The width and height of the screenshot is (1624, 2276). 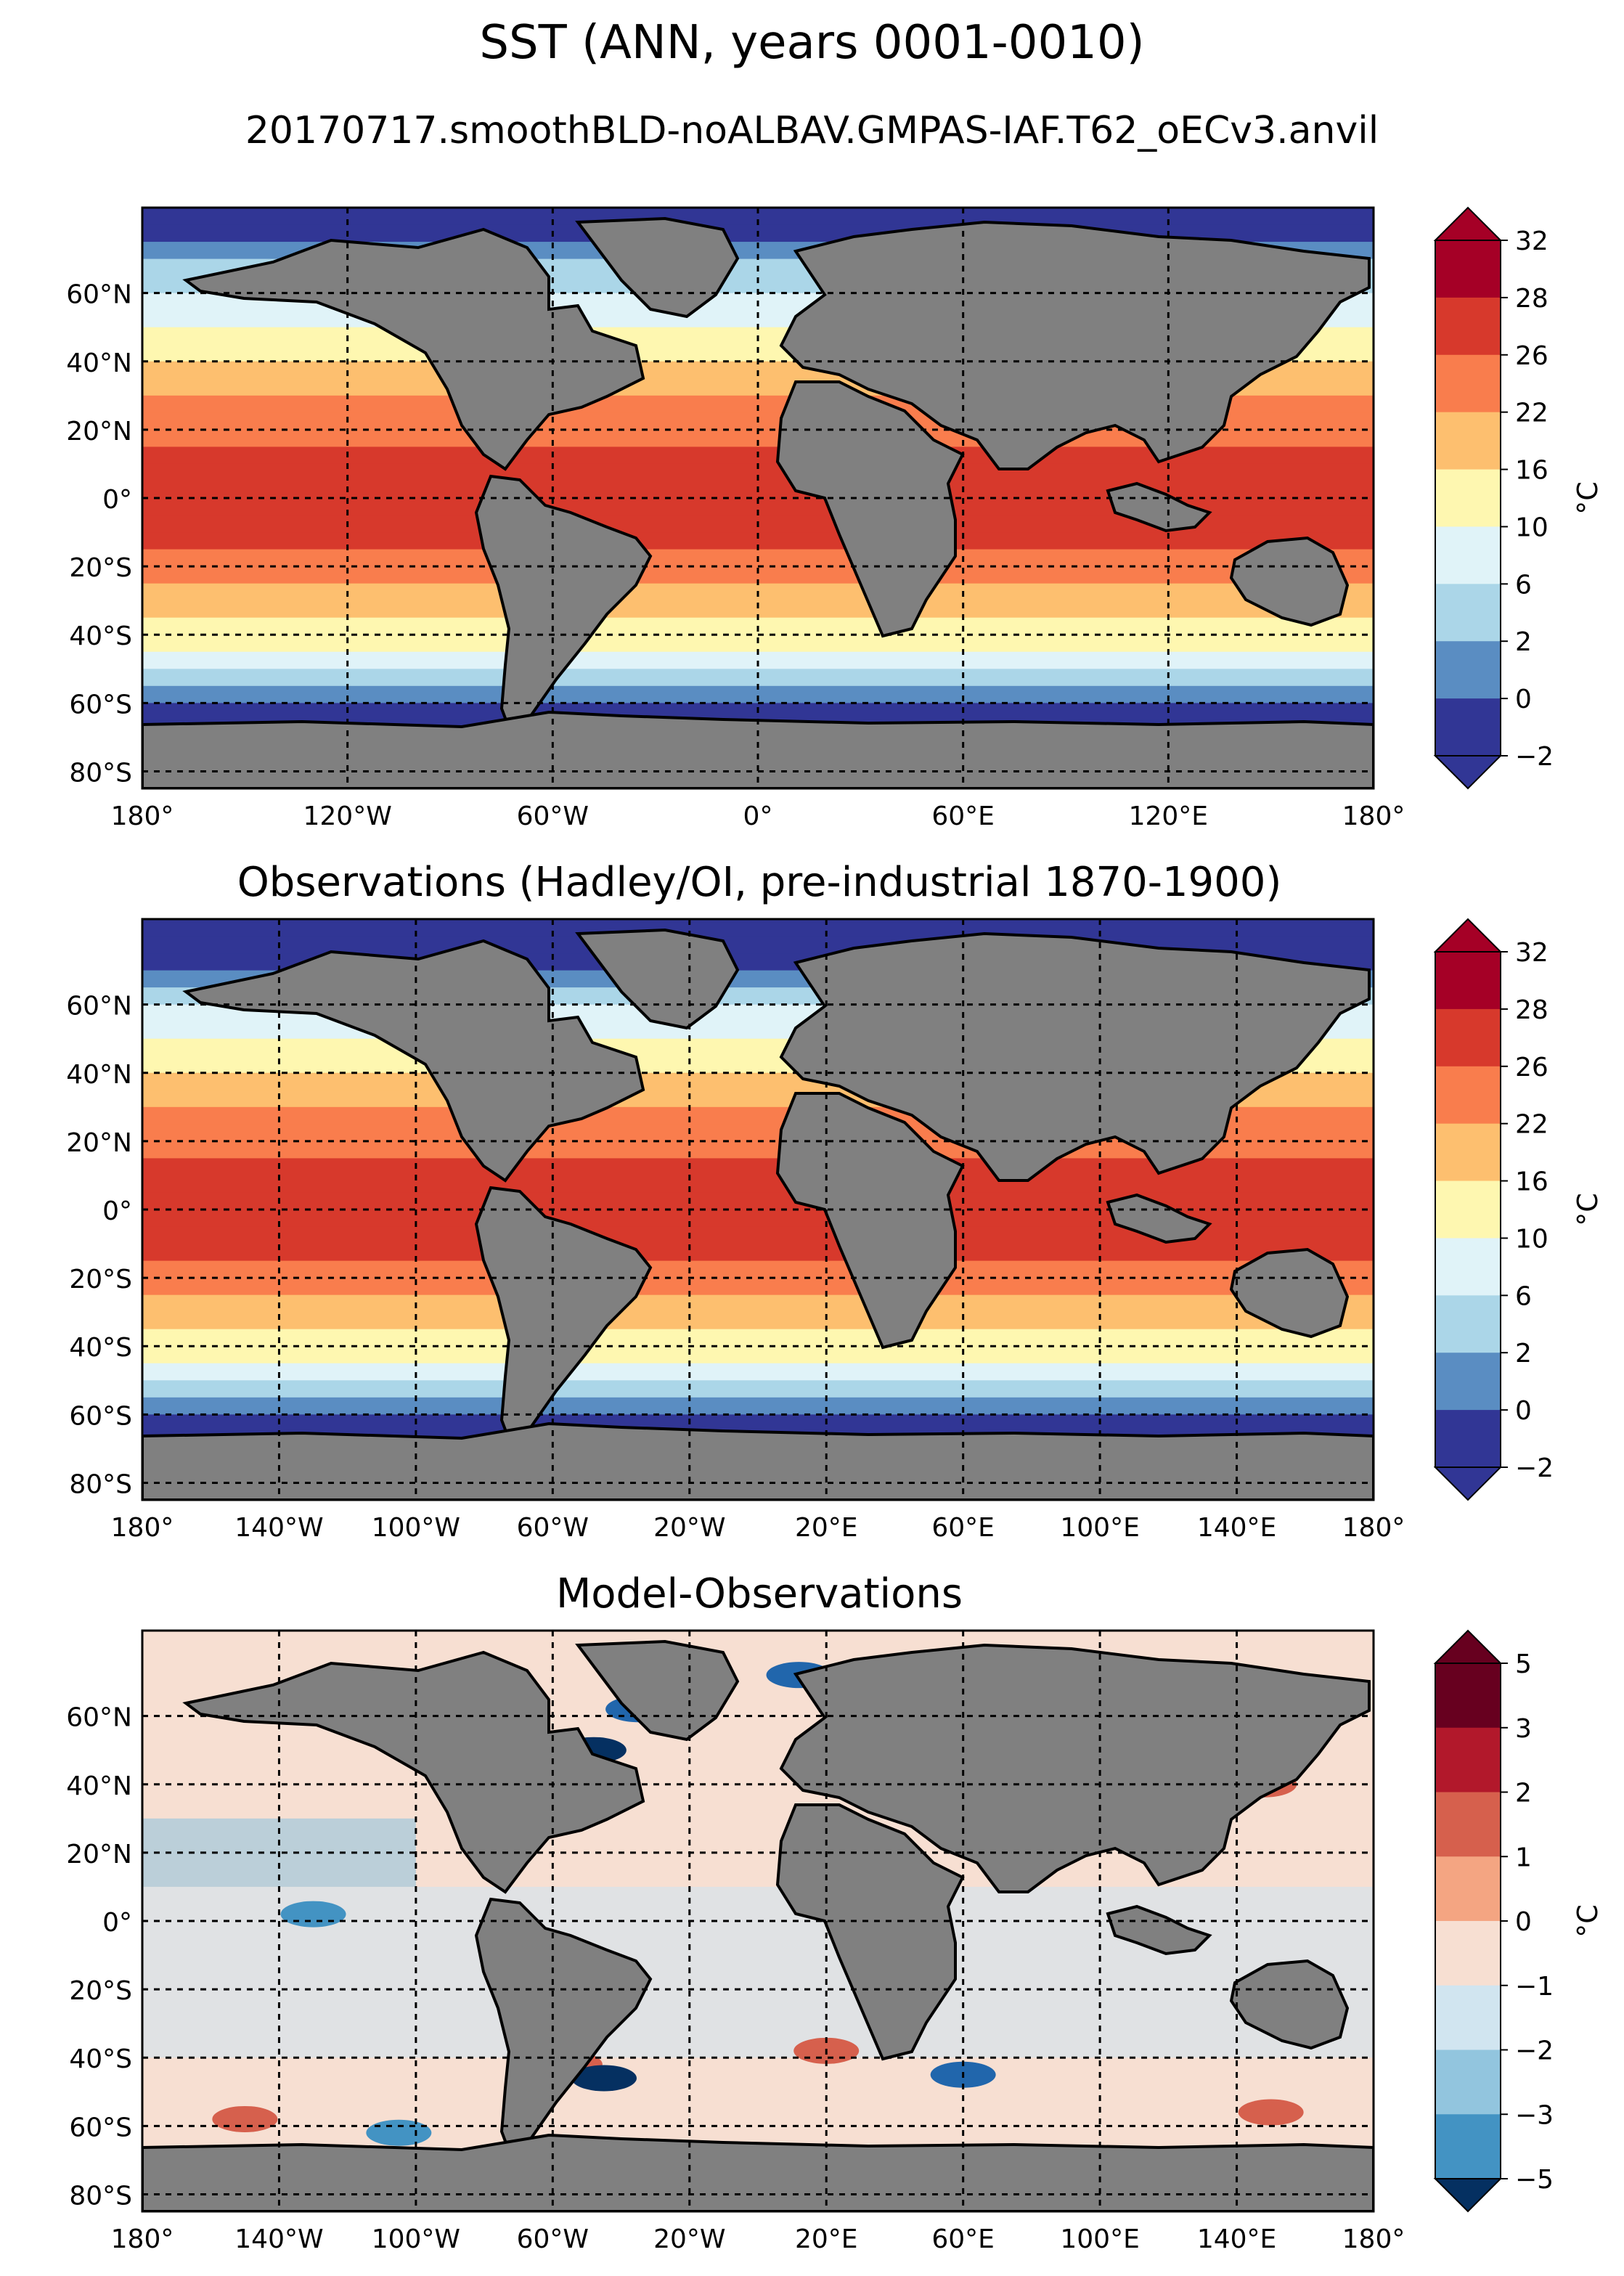 I want to click on colorbar-tick-label: 3, so click(x=1523, y=1729).